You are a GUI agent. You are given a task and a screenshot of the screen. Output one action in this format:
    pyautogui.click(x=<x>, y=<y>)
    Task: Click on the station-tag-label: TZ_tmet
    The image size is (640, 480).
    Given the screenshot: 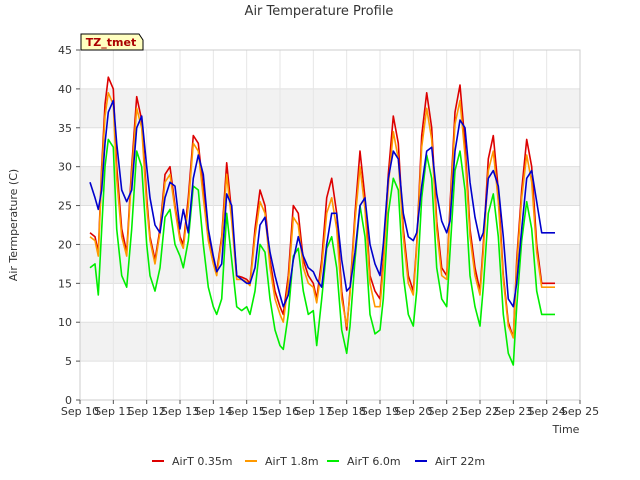 What is the action you would take?
    pyautogui.click(x=111, y=42)
    